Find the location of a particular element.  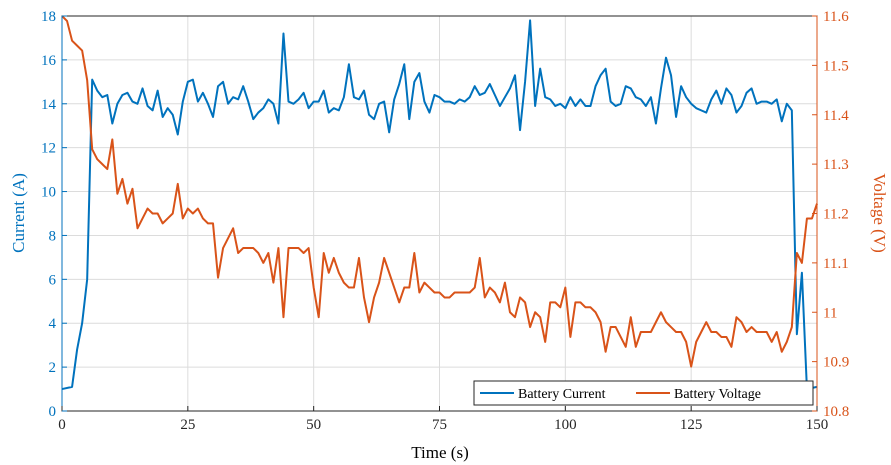

x-tick-label: 100 is located at coordinates (565, 425).